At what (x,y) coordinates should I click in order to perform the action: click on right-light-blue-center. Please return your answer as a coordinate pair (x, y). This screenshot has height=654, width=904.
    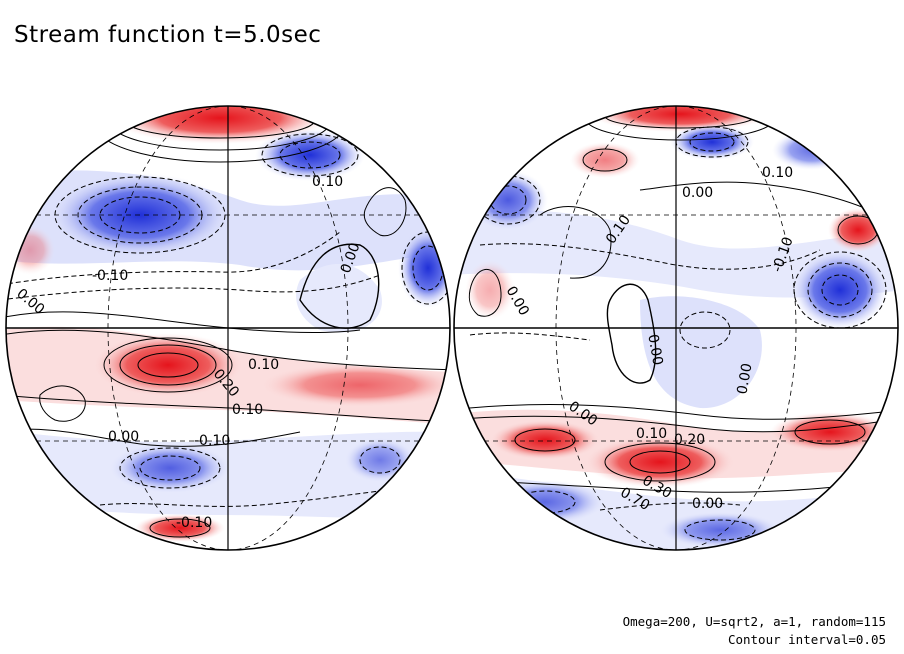
    Looking at the image, I should click on (701, 352).